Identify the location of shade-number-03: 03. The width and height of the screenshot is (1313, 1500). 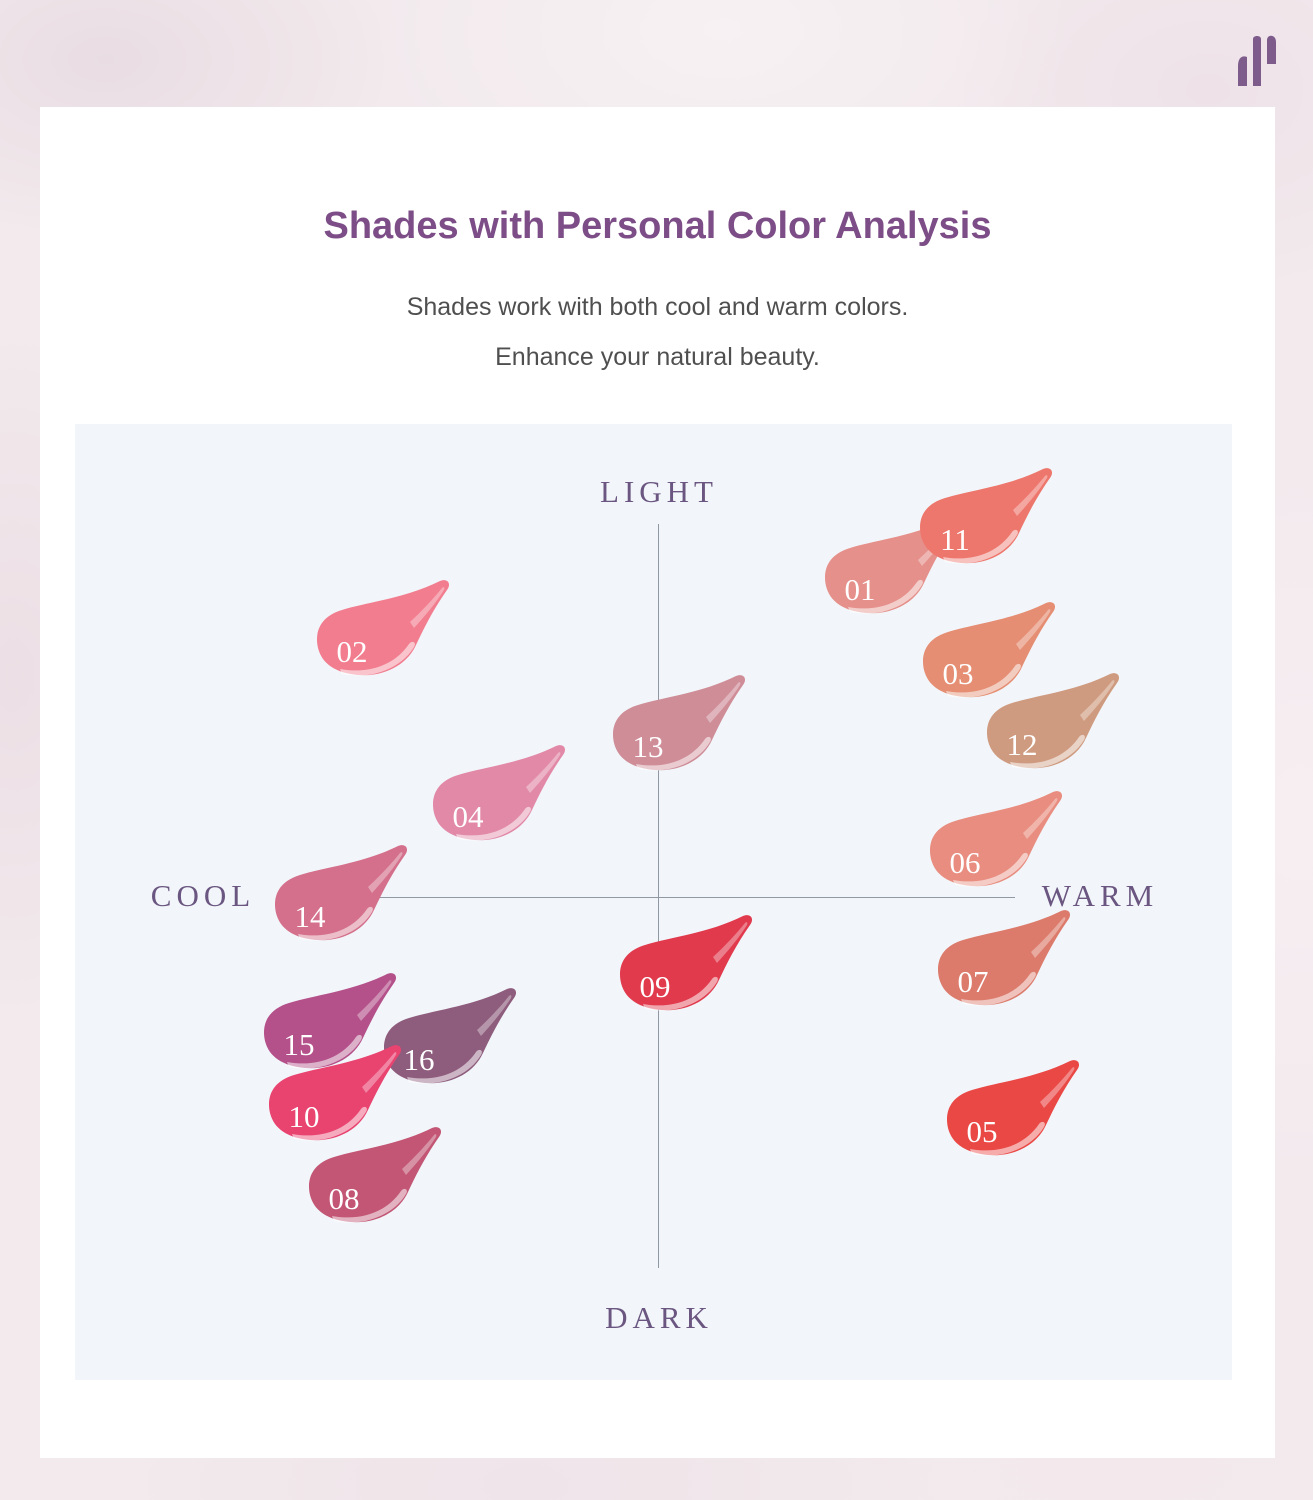
(958, 673).